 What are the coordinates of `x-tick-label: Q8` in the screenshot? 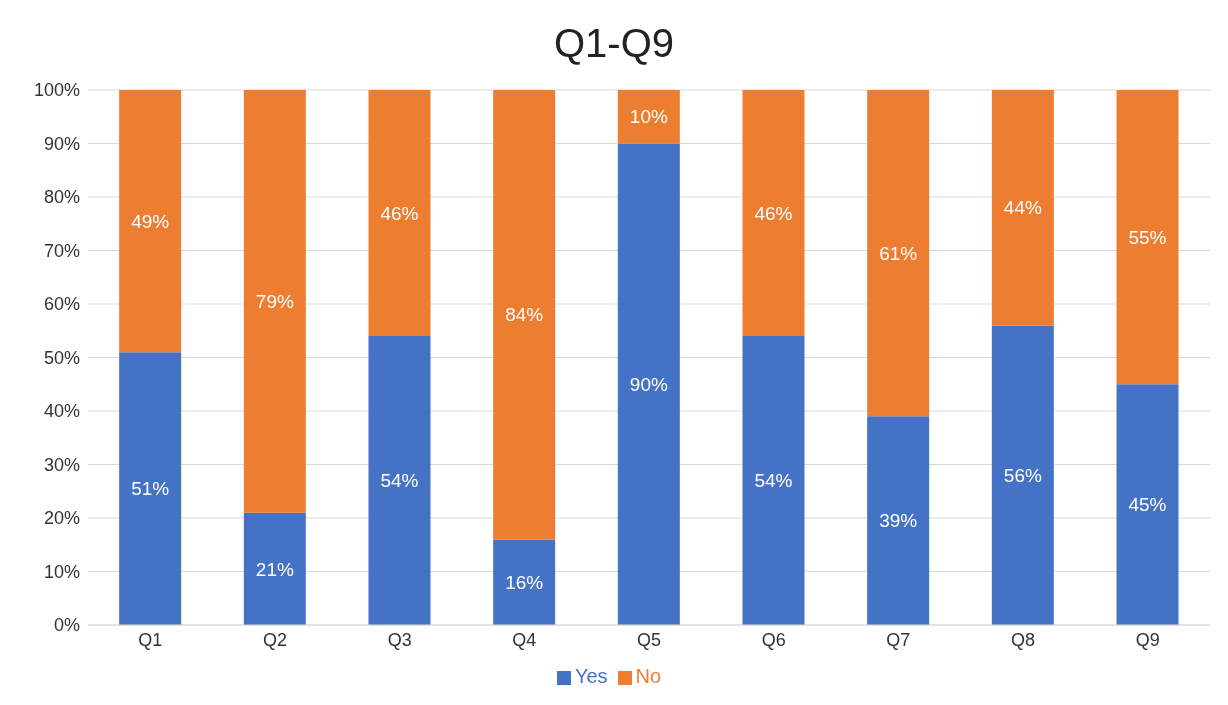 It's located at (1023, 639).